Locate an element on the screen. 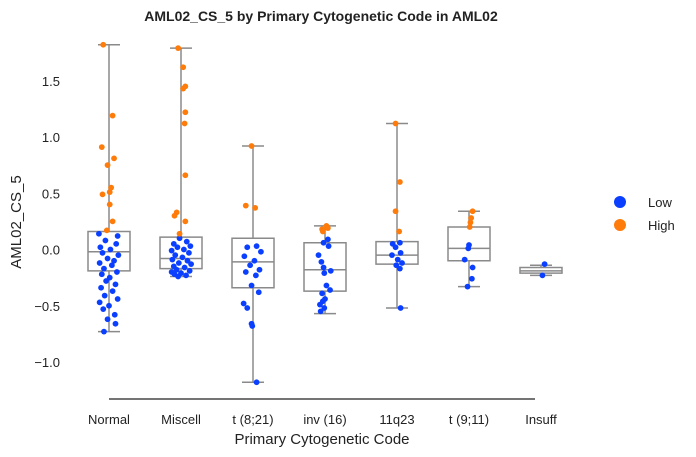 The image size is (696, 457). box-miscell is located at coordinates (181, 162).